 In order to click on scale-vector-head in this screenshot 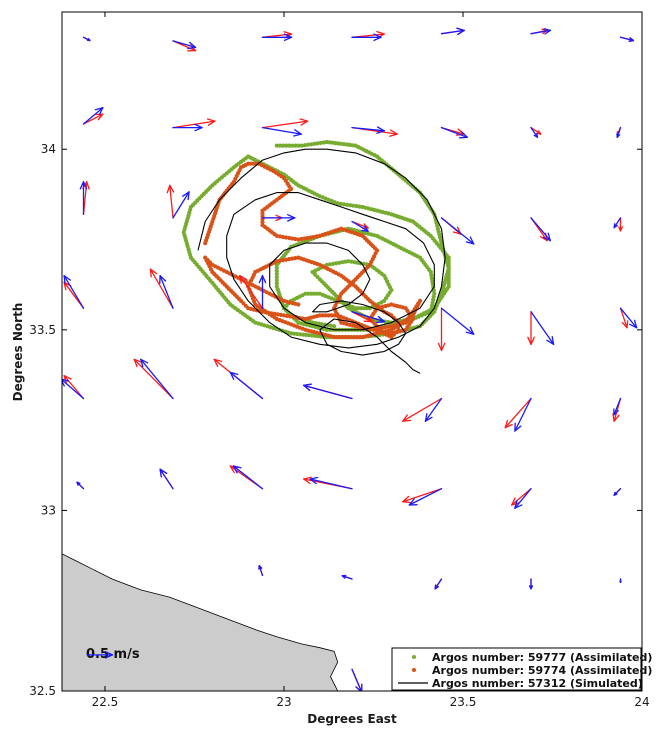, I will do `click(109, 653)`.